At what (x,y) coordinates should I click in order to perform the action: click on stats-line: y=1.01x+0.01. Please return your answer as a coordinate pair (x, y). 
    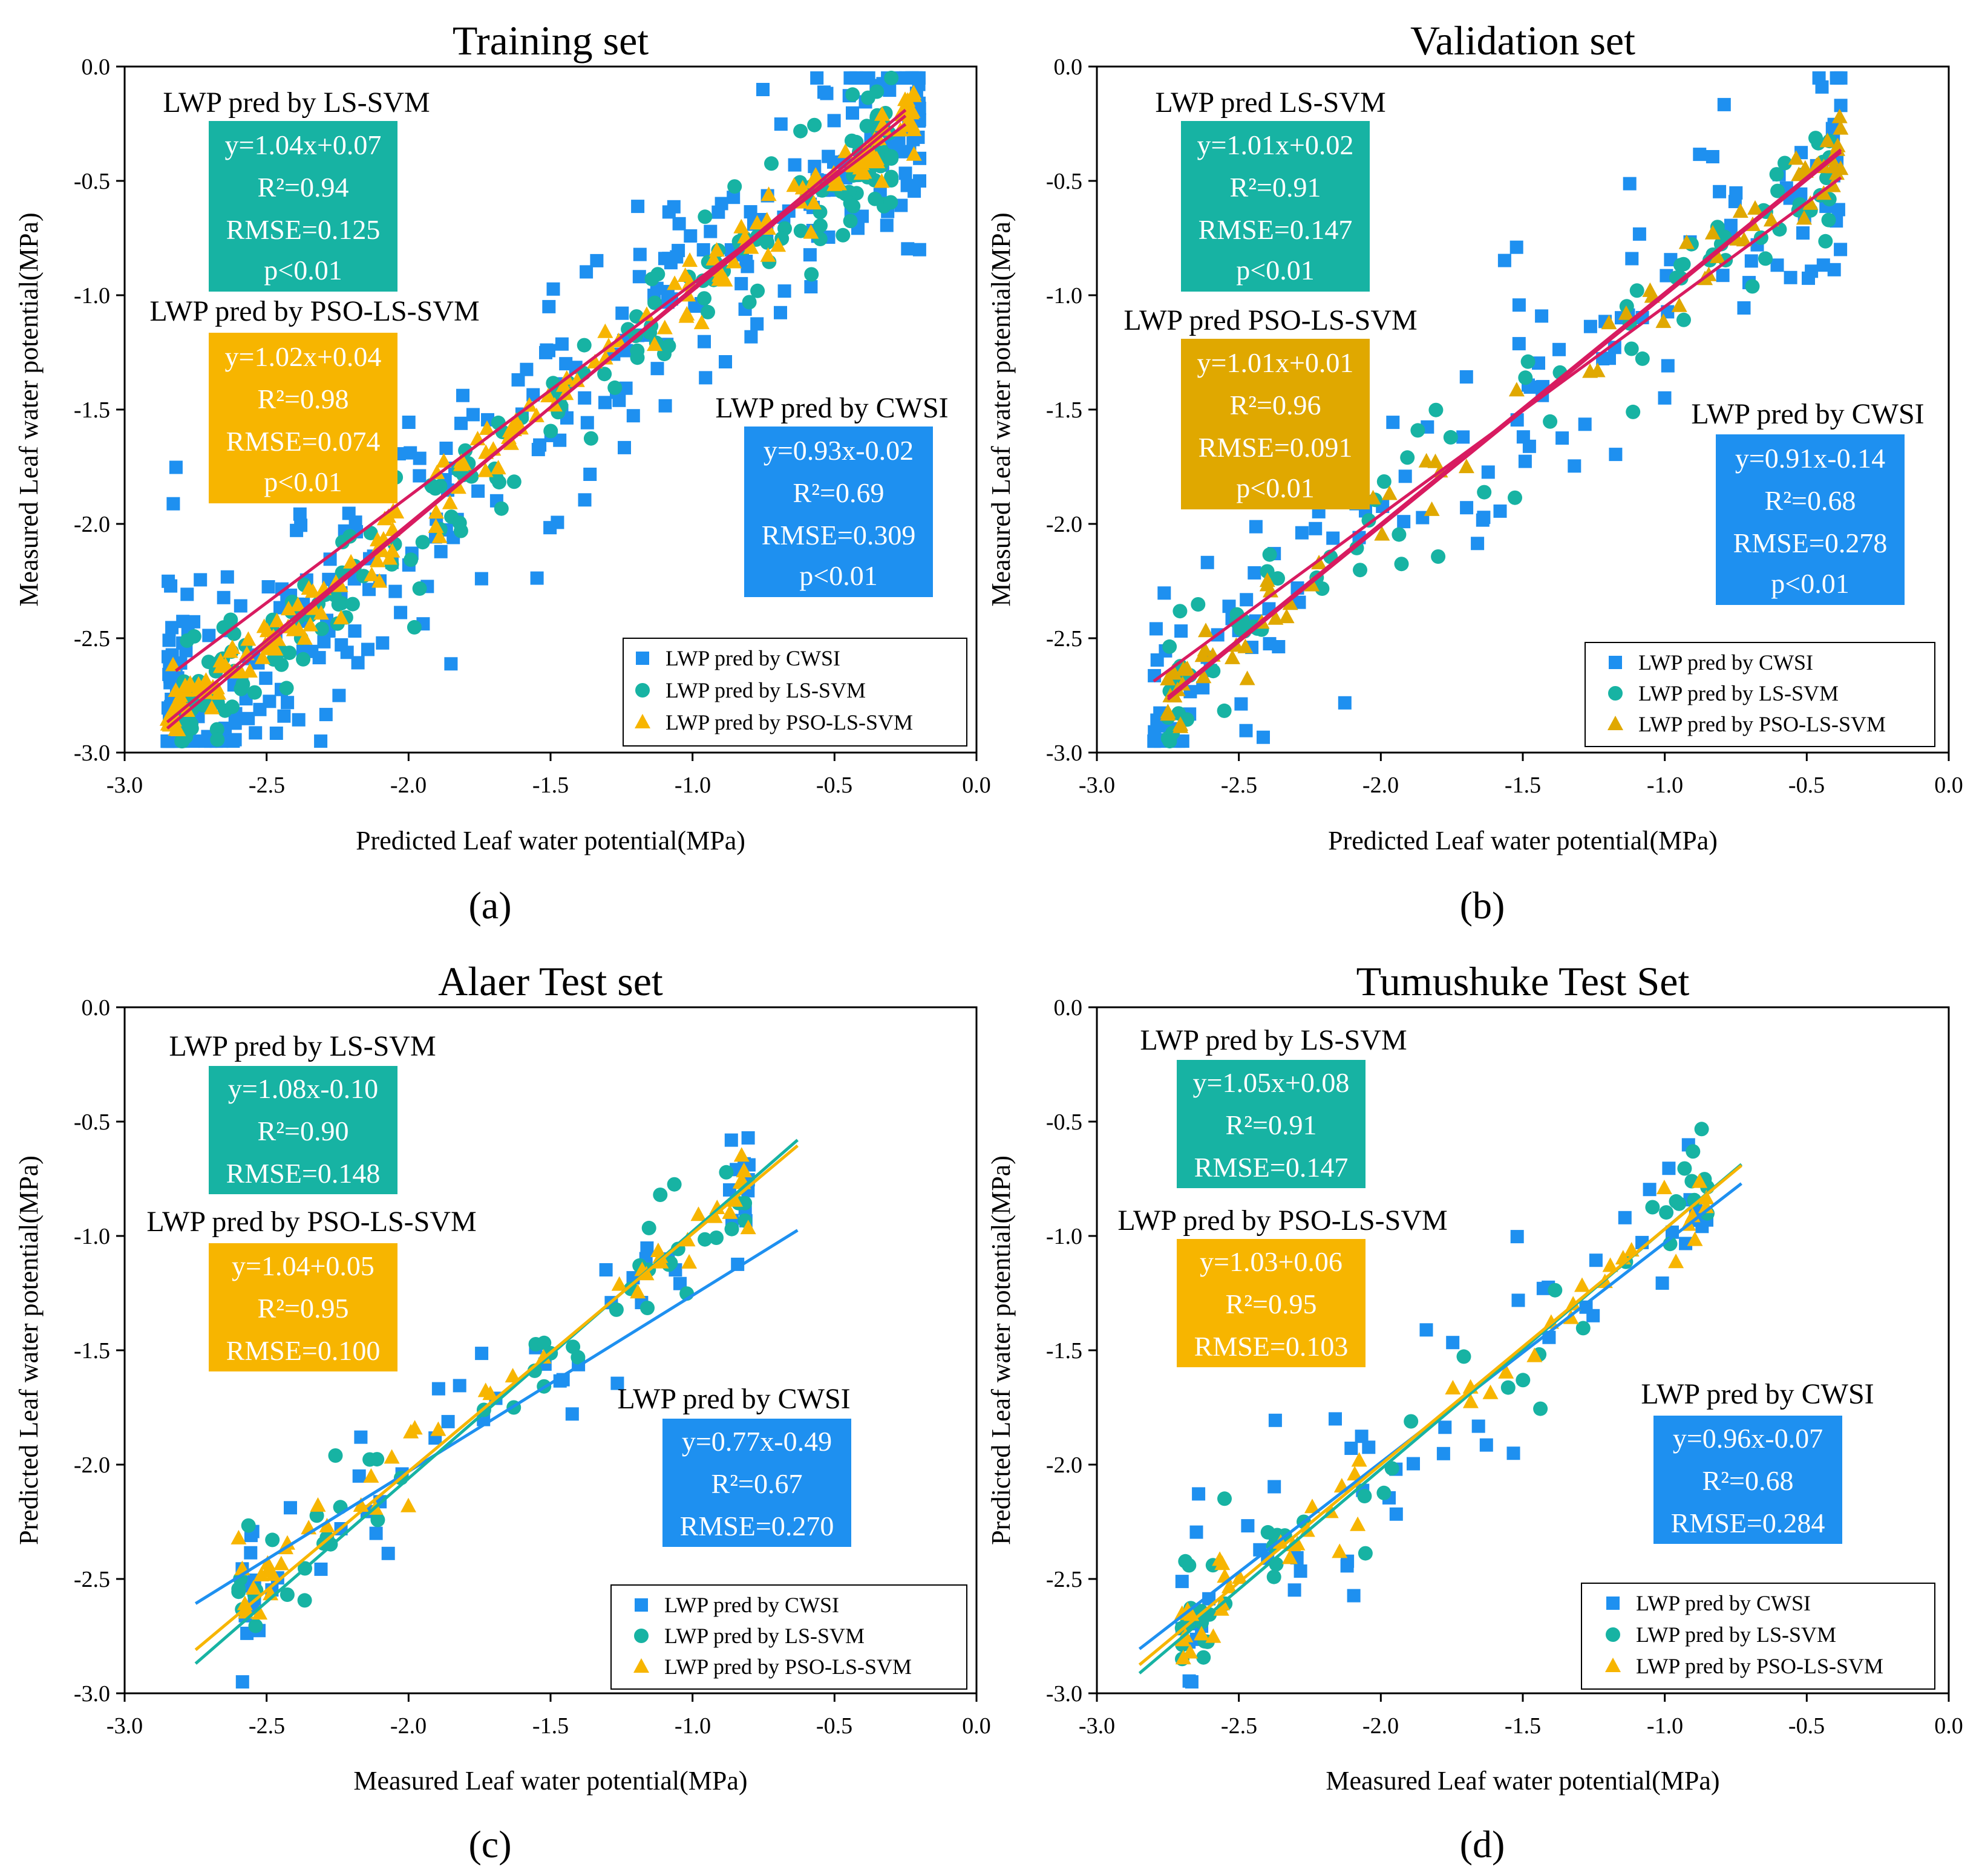
    Looking at the image, I should click on (1275, 362).